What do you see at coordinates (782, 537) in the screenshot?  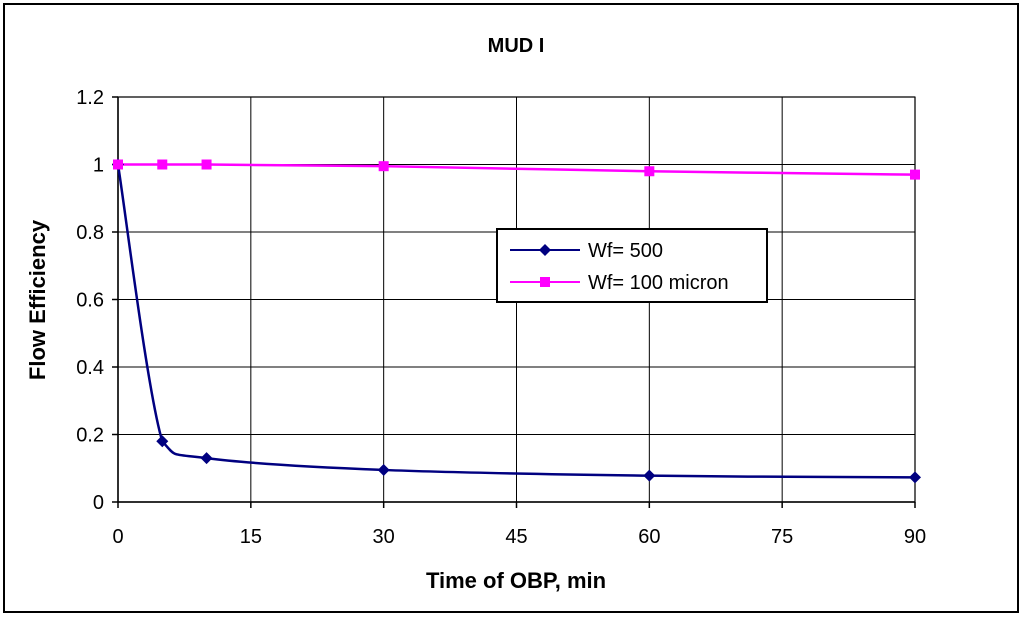 I see `x-tick-label: 75` at bounding box center [782, 537].